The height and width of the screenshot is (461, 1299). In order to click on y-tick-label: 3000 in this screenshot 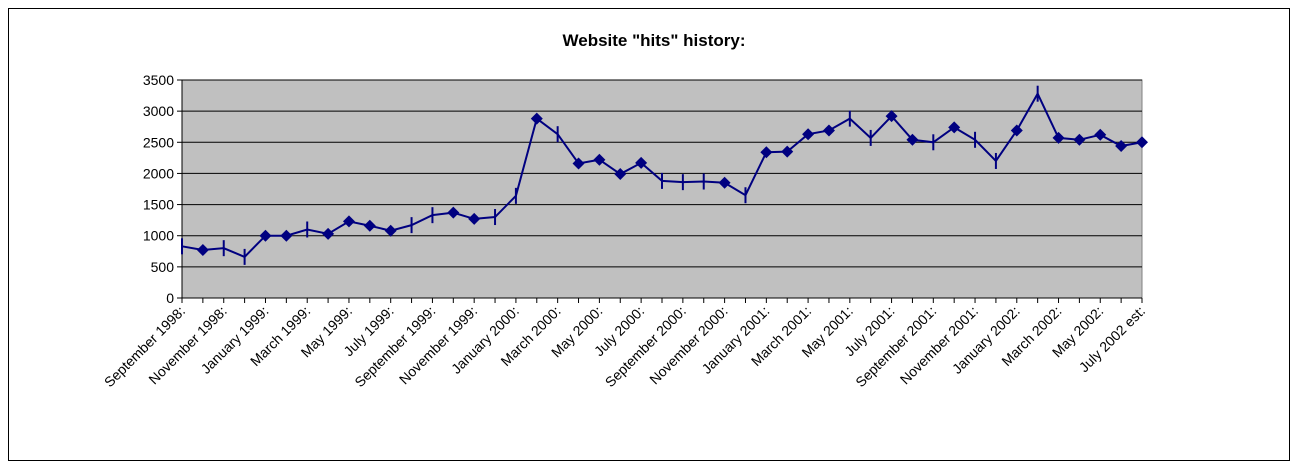, I will do `click(158, 111)`.